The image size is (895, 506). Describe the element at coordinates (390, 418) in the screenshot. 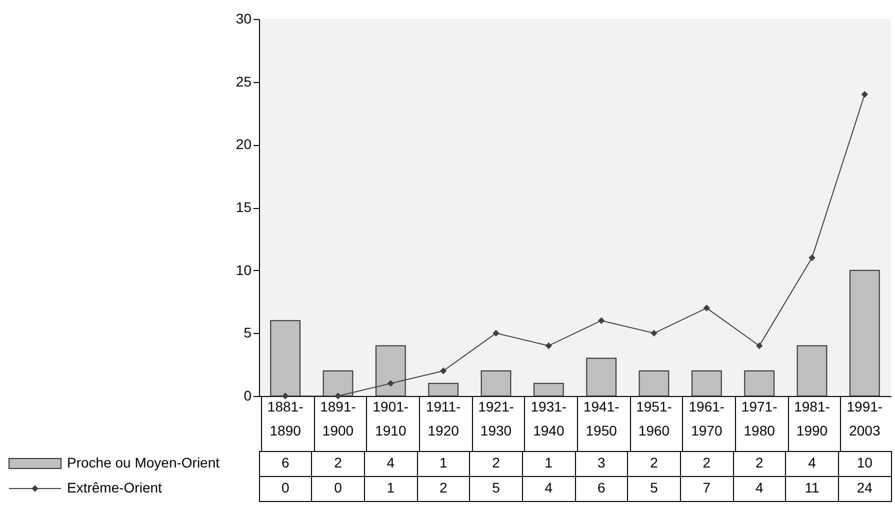

I see `x-tick-label: 1901-1910` at that location.